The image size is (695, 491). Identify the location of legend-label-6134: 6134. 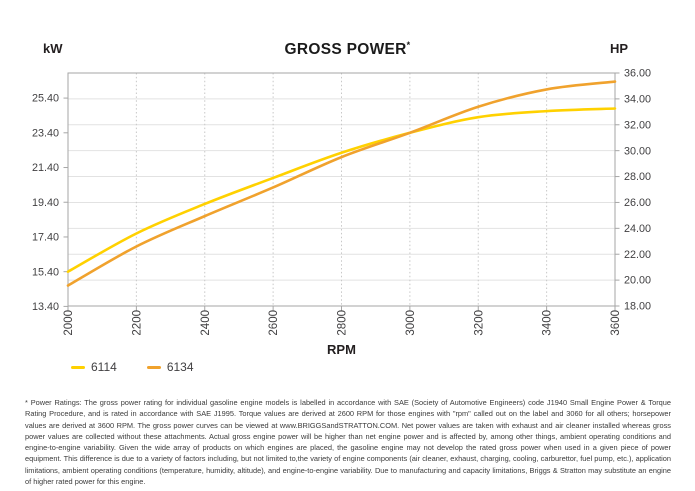
(180, 367).